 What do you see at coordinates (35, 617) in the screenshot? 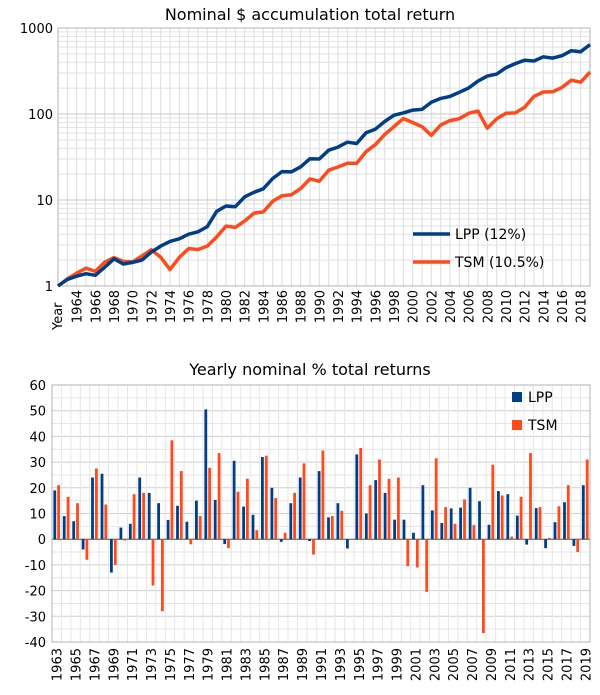
I see `y-tick-label: -30` at bounding box center [35, 617].